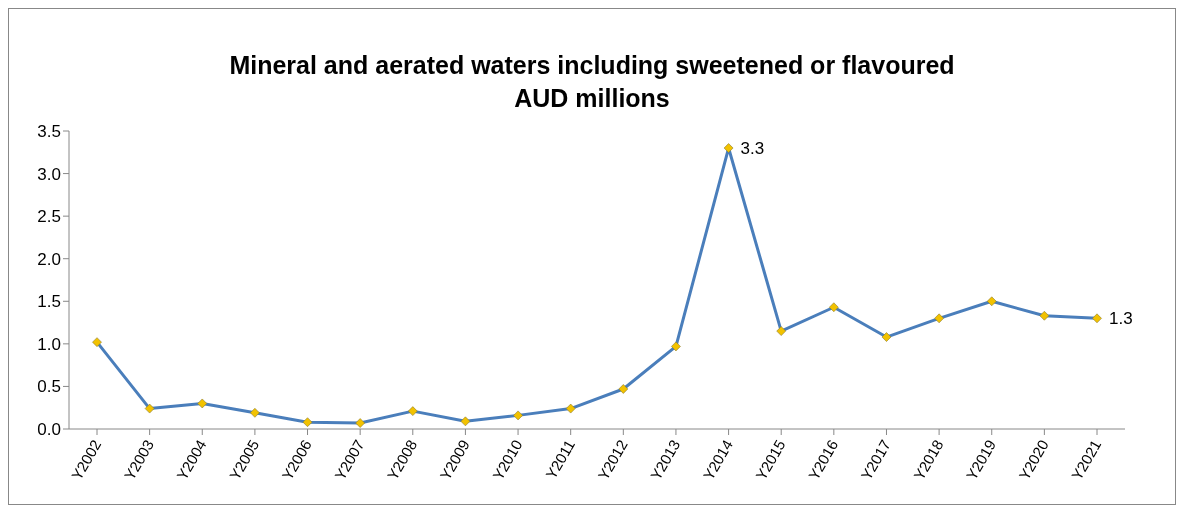 This screenshot has height=513, width=1184. I want to click on chart-title: Mineral and aerated waters including sweetened or flavoured AUD millions, so click(592, 82).